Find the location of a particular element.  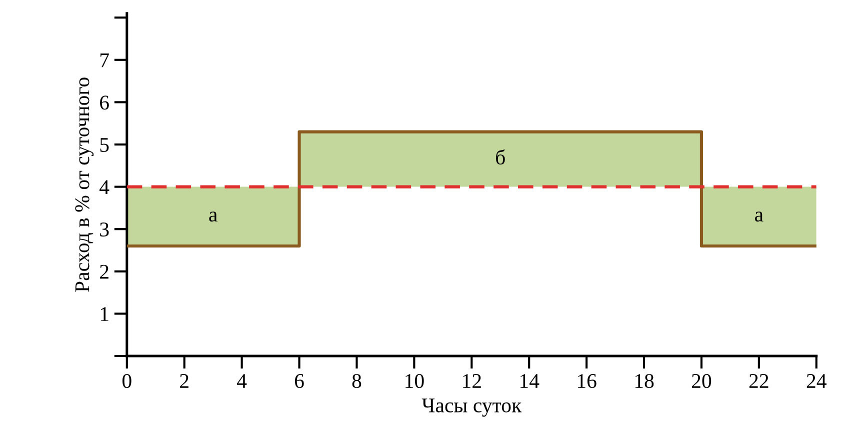

x-tick-label: 24 is located at coordinates (816, 381).